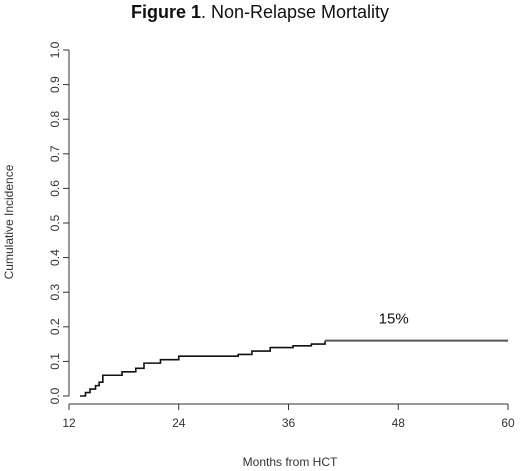 This screenshot has width=520, height=471. I want to click on x-tick-label: 48, so click(399, 423).